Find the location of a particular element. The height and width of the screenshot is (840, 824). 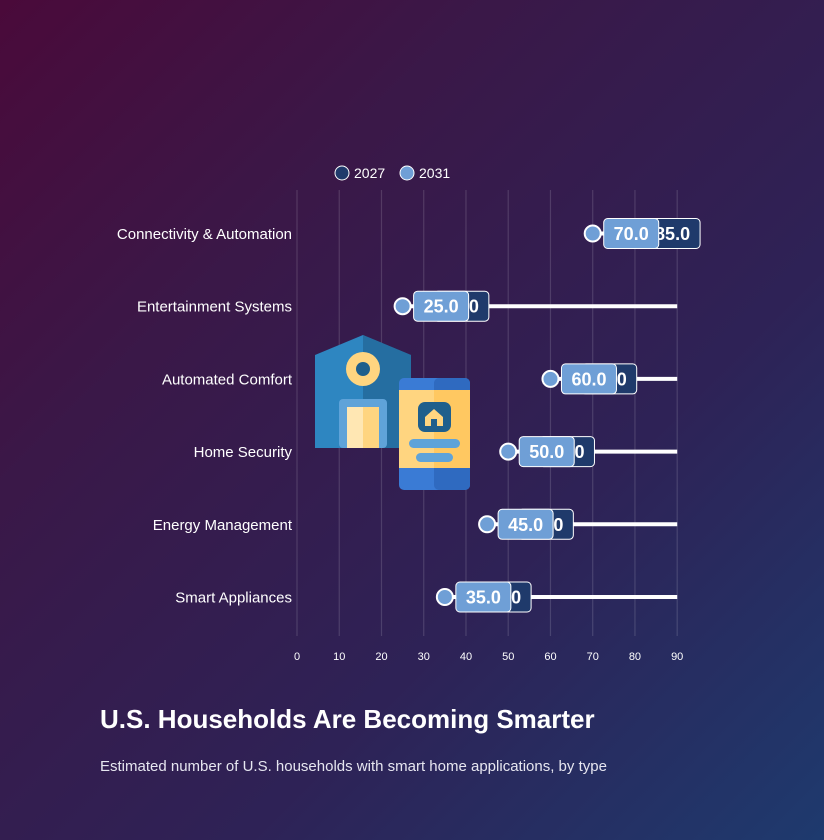

category-label: Automated Comfort is located at coordinates (227, 379).